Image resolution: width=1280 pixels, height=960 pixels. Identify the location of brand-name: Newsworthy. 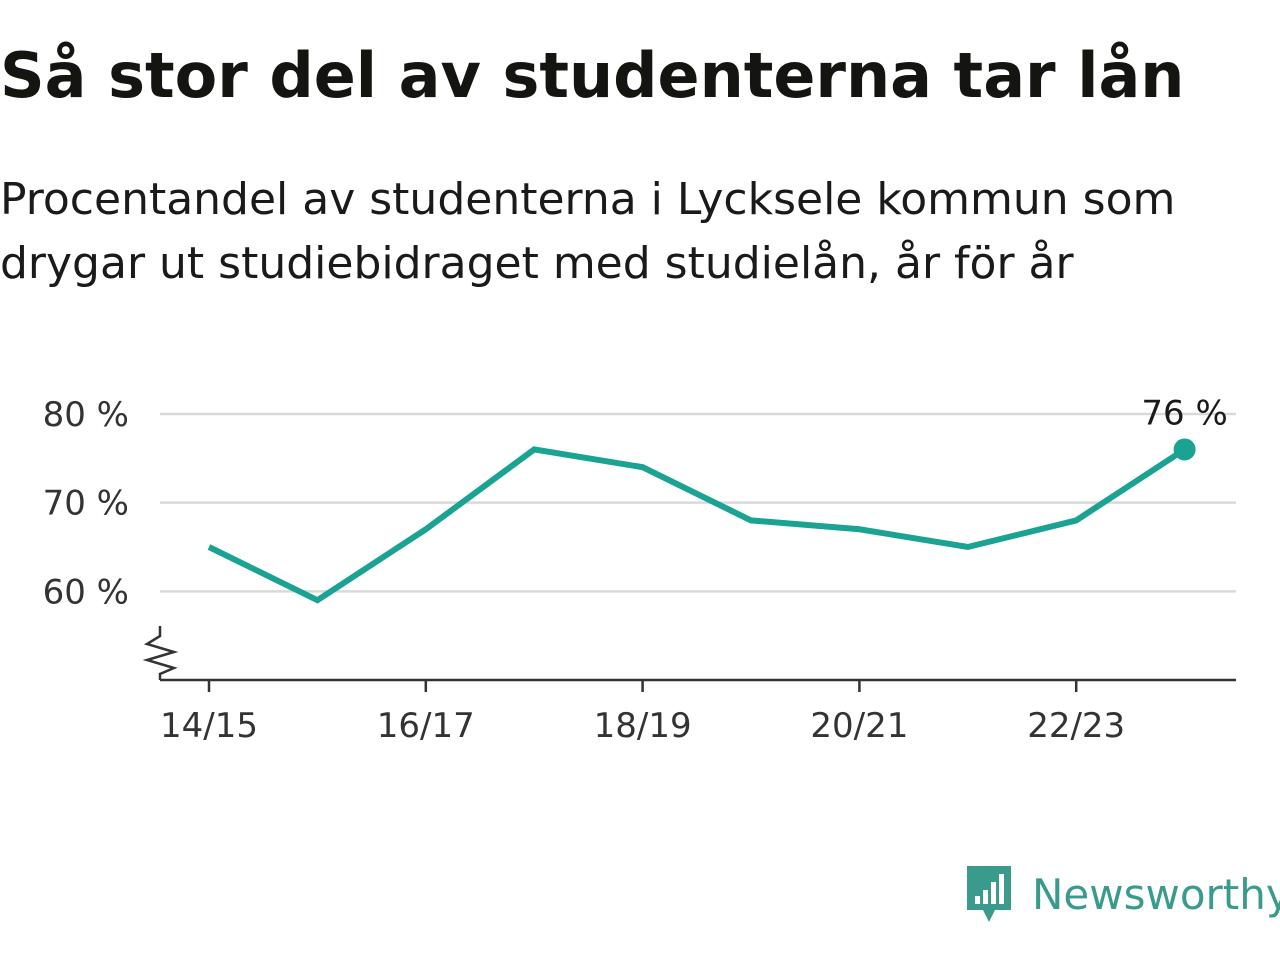
(1156, 894).